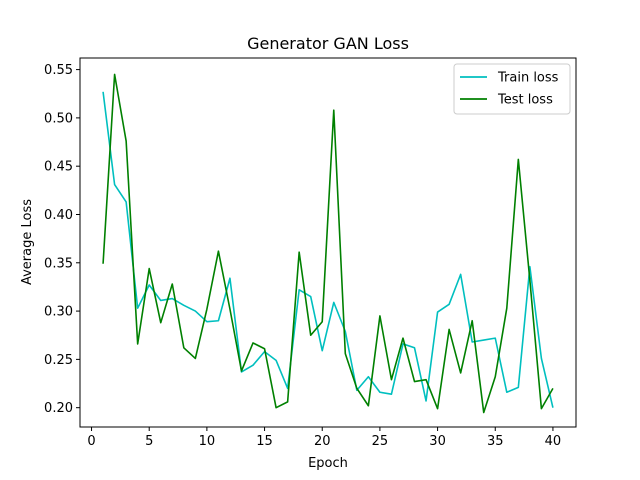  What do you see at coordinates (91, 441) in the screenshot?
I see `x-tick-label: 0` at bounding box center [91, 441].